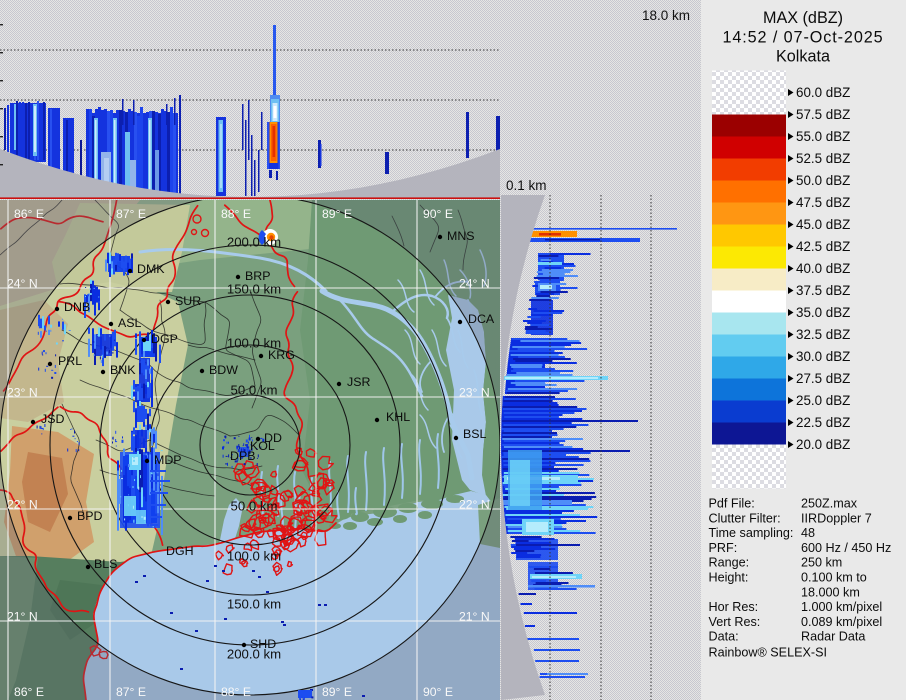  What do you see at coordinates (768, 653) in the screenshot?
I see `svg-text: Rainbow® SELEX-SI` at bounding box center [768, 653].